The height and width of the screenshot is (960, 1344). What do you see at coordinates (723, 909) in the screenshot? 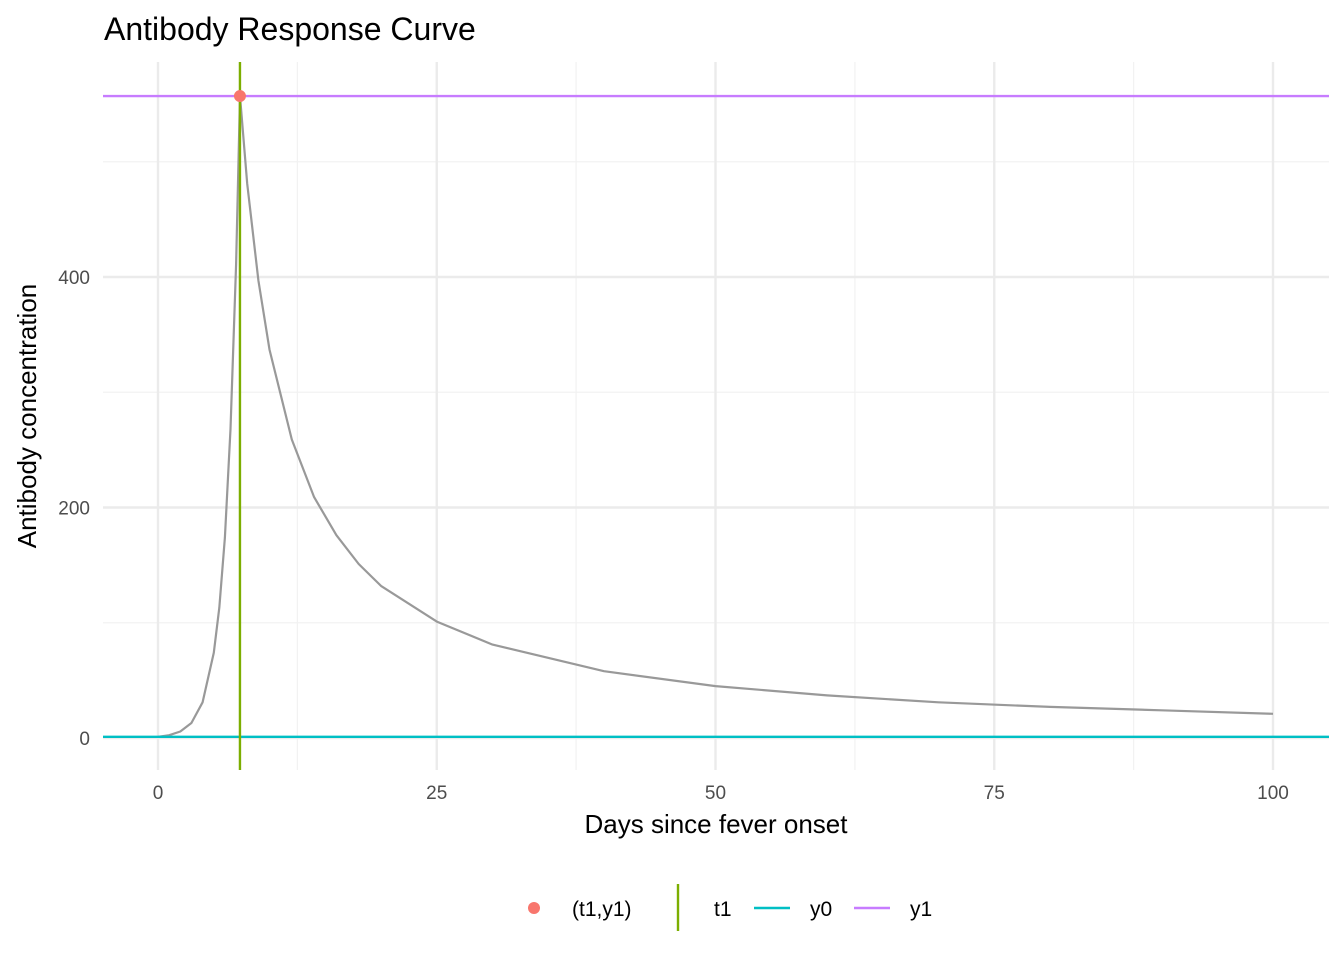
I see `legend-label: t1` at bounding box center [723, 909].